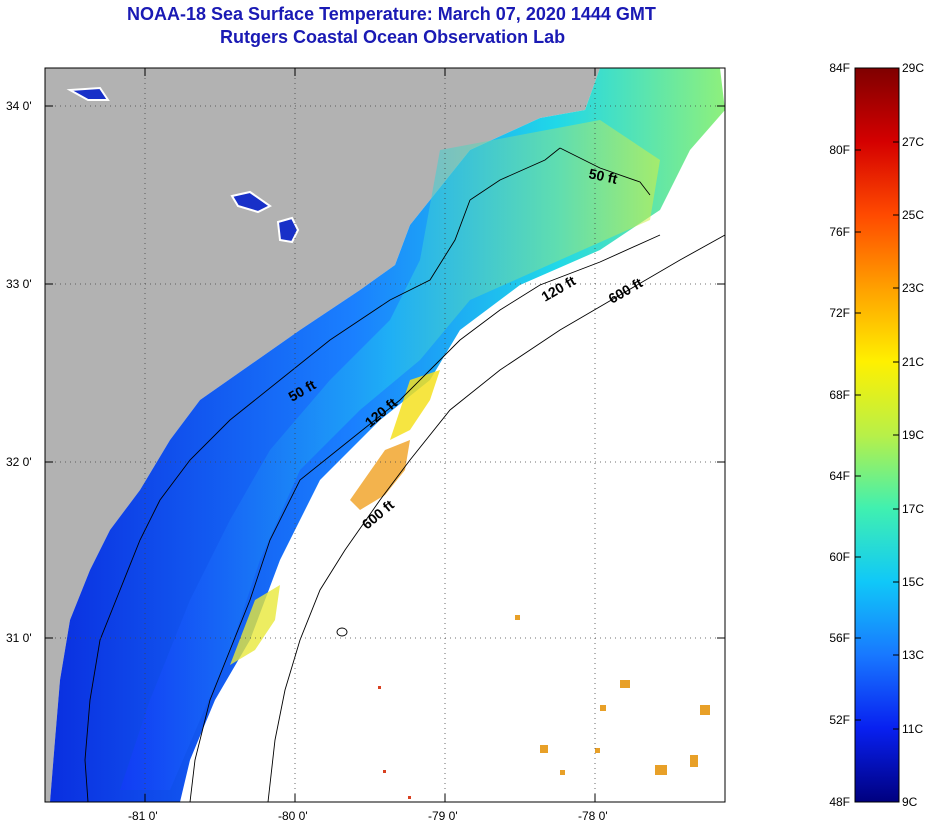 The width and height of the screenshot is (928, 832). What do you see at coordinates (443, 816) in the screenshot?
I see `lon-label: -79 0'` at bounding box center [443, 816].